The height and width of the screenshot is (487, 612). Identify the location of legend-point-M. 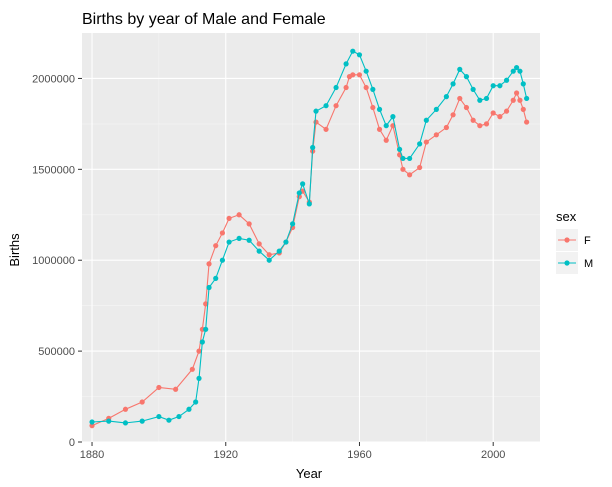
(567, 263).